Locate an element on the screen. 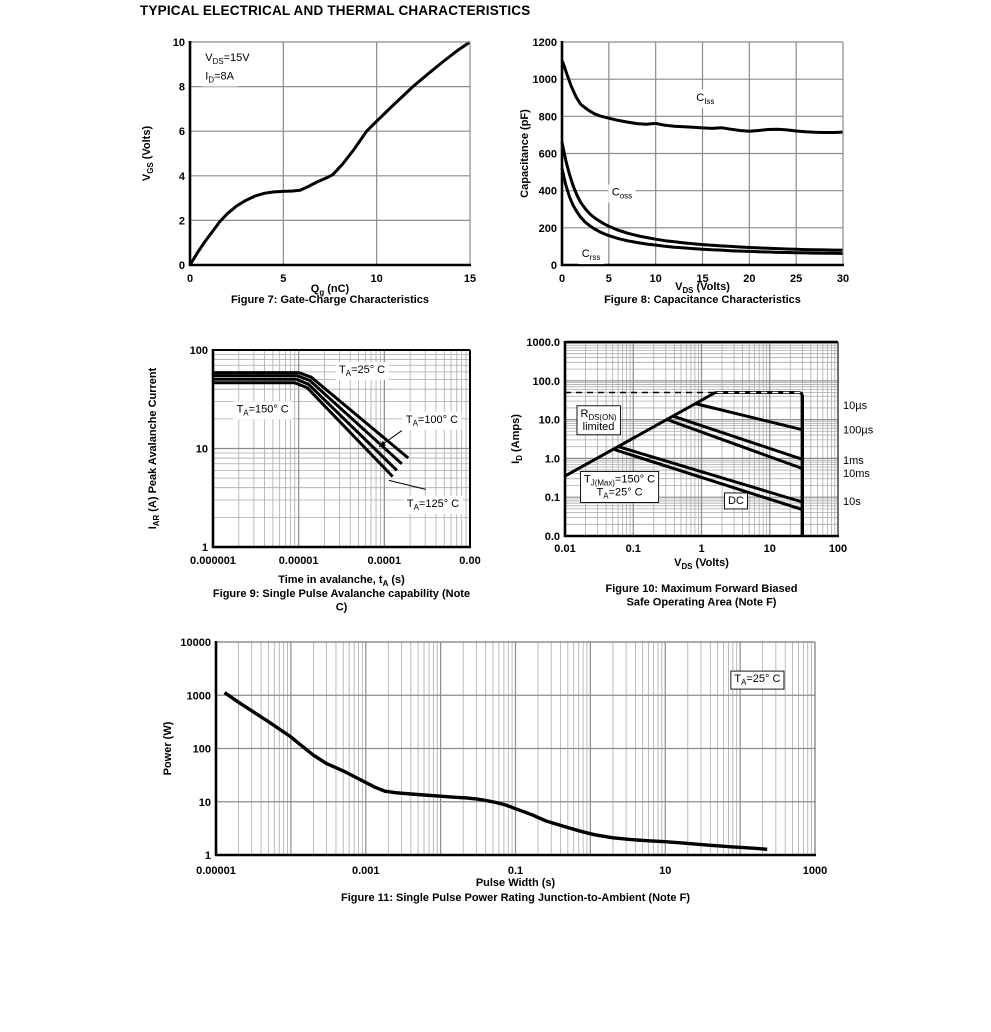 This screenshot has height=1032, width=991. annotation: DC is located at coordinates (736, 501).